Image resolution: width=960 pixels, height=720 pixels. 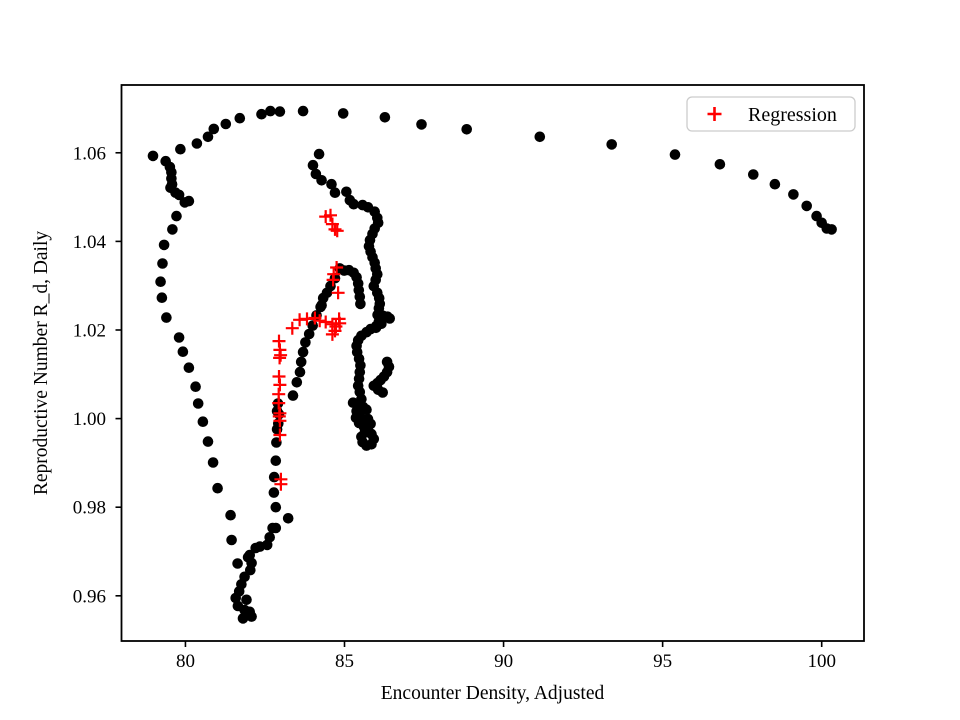 What do you see at coordinates (714, 114) in the screenshot?
I see `regression-plus-icon` at bounding box center [714, 114].